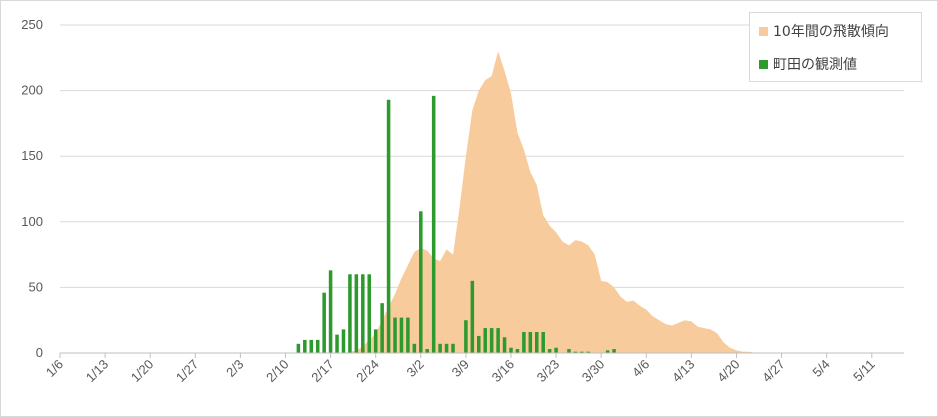 The image size is (938, 417). What do you see at coordinates (32, 188) in the screenshot?
I see `y-axis-tick-labels: 0 50 100 150 200 250` at bounding box center [32, 188].